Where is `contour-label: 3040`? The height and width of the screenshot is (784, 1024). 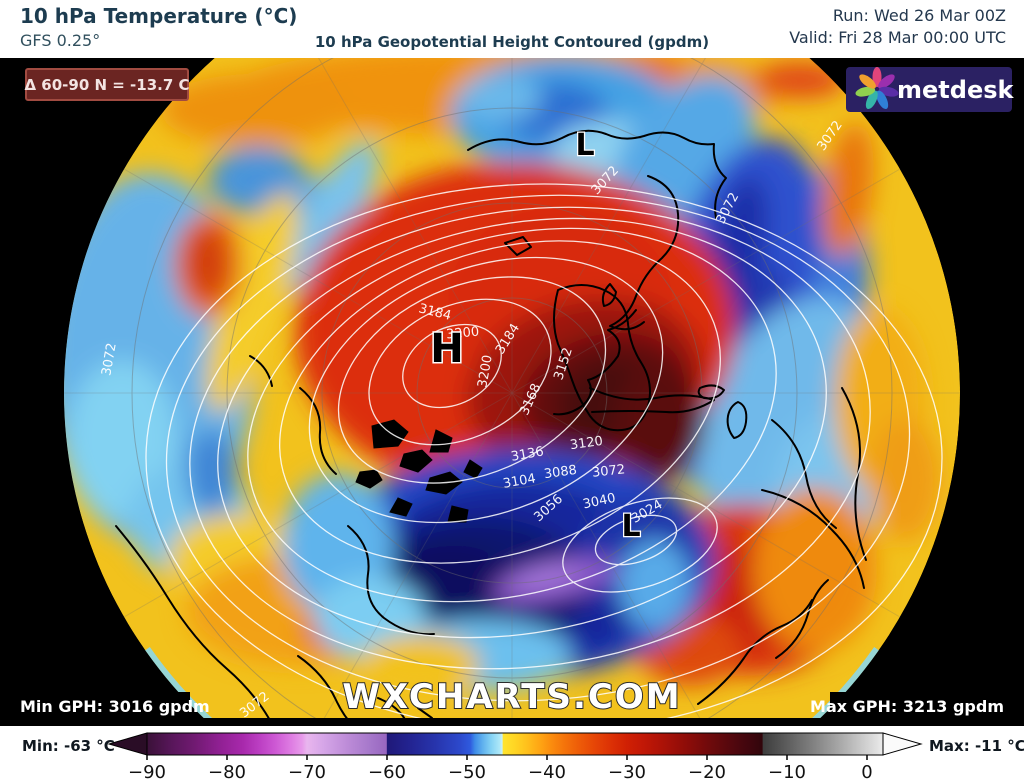
contour-label: 3040 is located at coordinates (599, 502).